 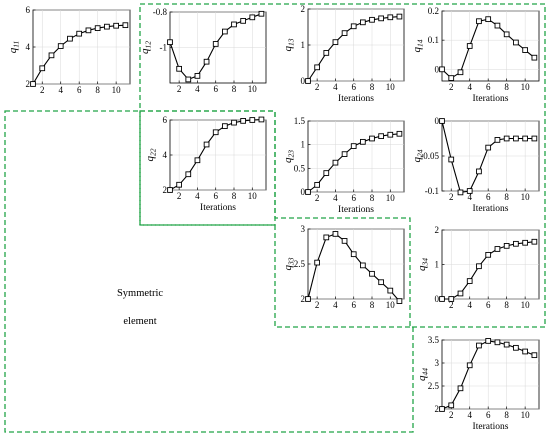 What do you see at coordinates (475, 55) in the screenshot?
I see `subplot-q14: 2 4 6 8 10 0 0.1 0.2 q14 Iterations` at bounding box center [475, 55].